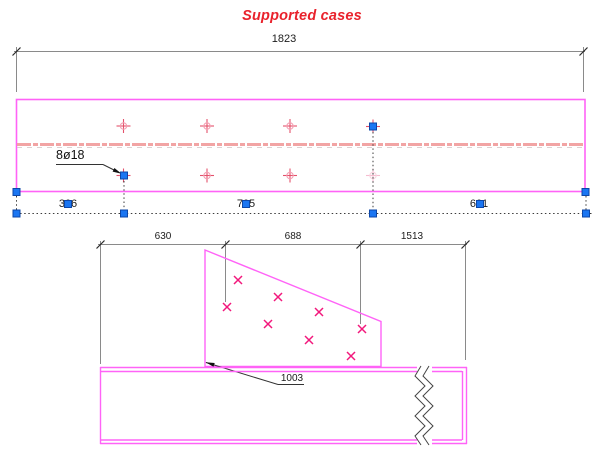 This screenshot has height=455, width=600. Describe the element at coordinates (412, 236) in the screenshot. I see `elevation-dimension-text: 1513` at that location.